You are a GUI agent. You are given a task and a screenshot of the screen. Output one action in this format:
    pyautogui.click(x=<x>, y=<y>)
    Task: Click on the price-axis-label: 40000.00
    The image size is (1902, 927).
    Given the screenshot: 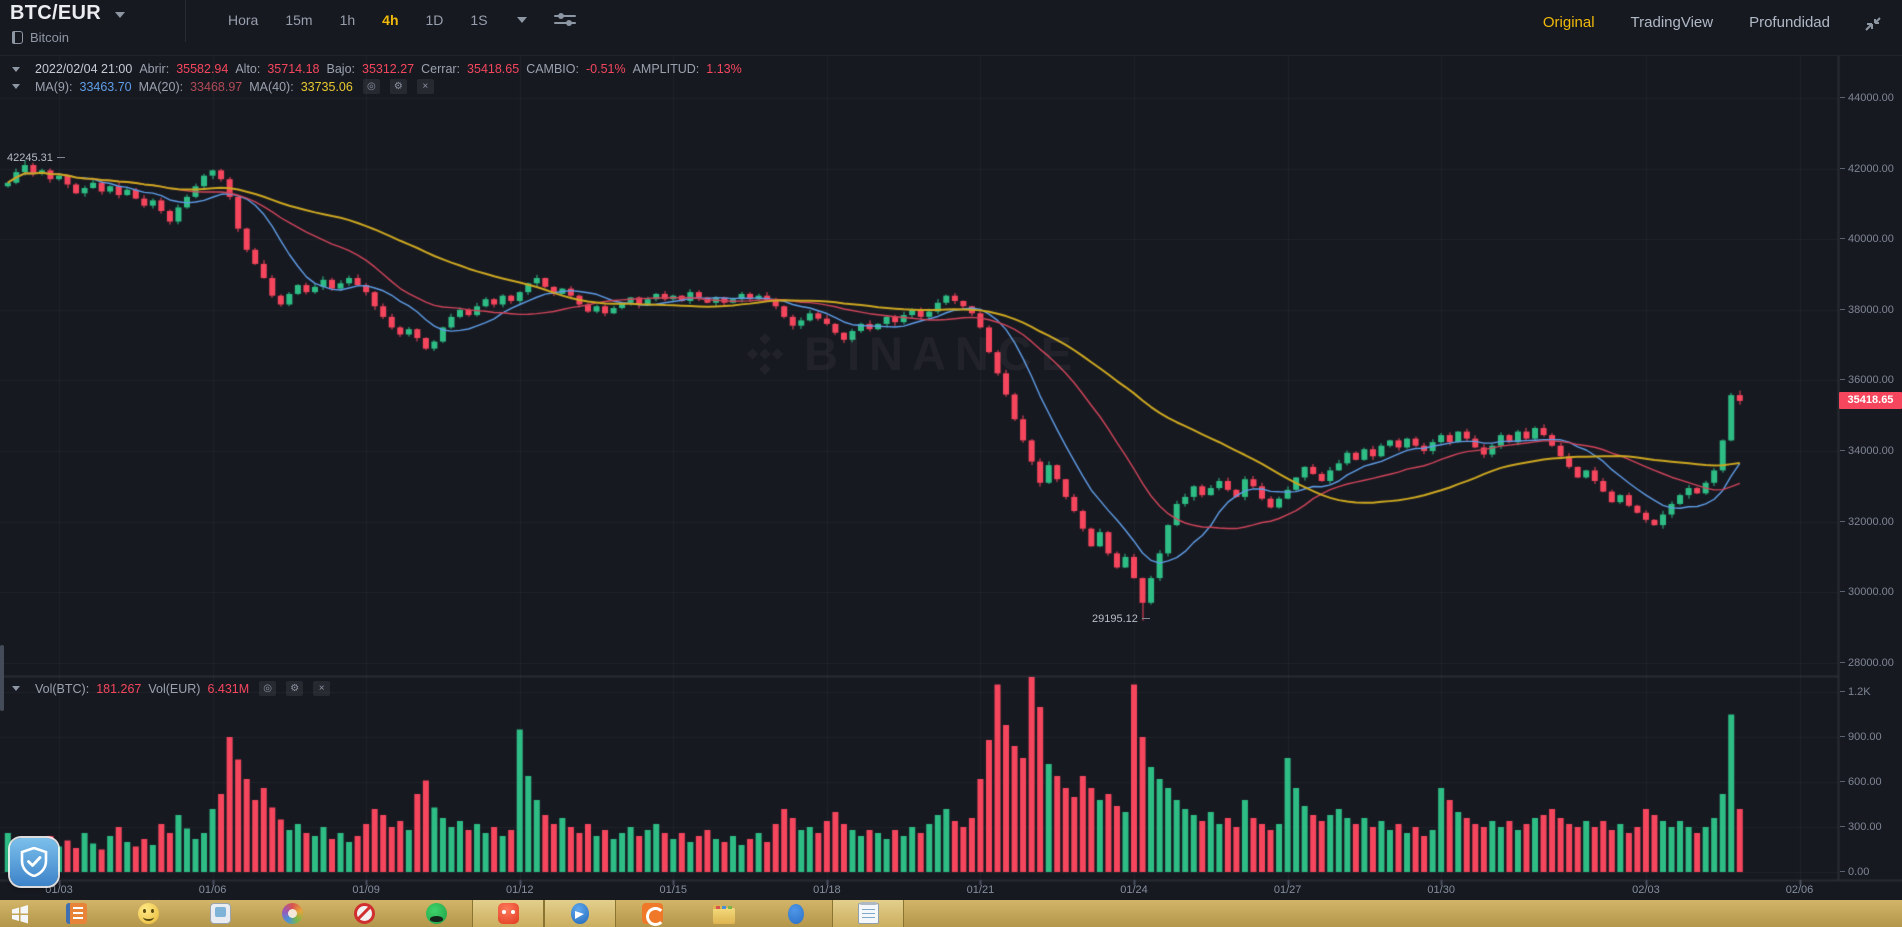 What is the action you would take?
    pyautogui.click(x=1867, y=239)
    